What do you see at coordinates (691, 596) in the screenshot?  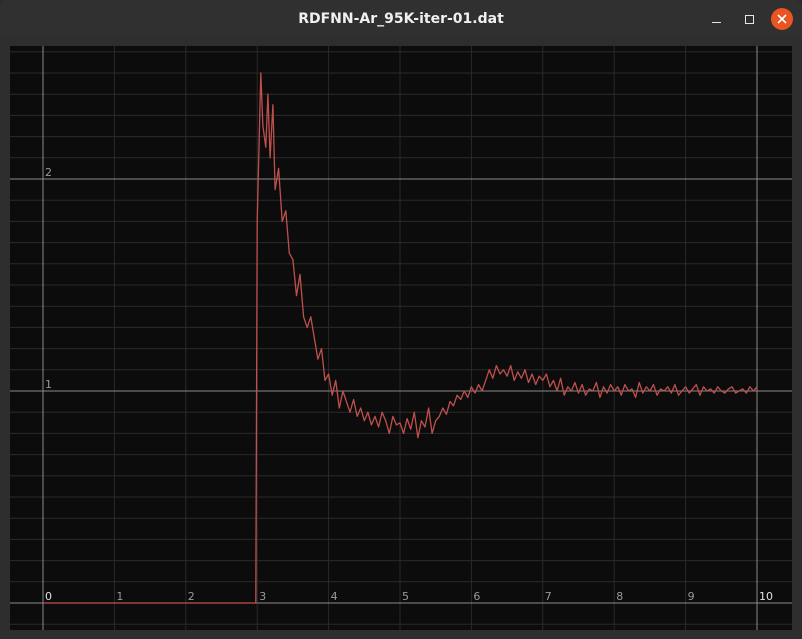 I see `x-tick-label: 9` at bounding box center [691, 596].